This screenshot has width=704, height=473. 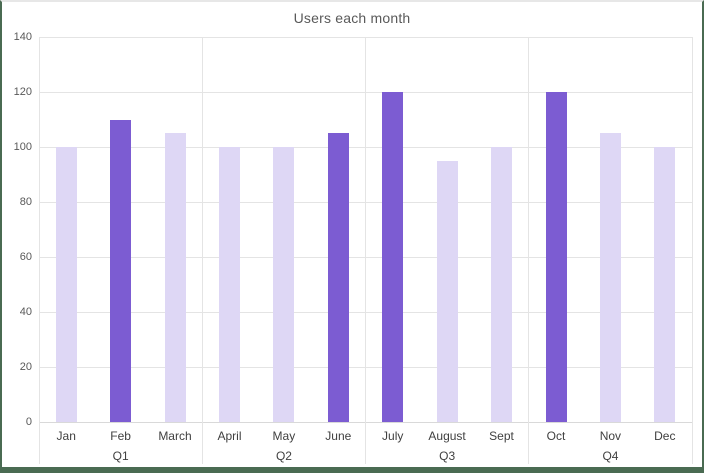 I want to click on bar-august, so click(x=447, y=291).